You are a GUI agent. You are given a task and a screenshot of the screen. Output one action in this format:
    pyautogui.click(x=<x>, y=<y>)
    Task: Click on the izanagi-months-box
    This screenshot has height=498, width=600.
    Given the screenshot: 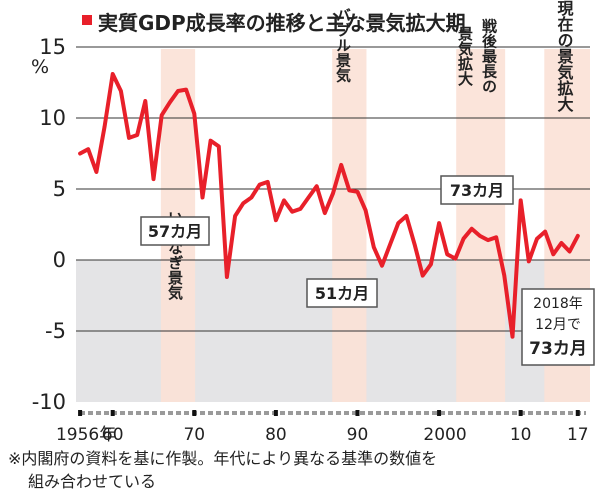 What is the action you would take?
    pyautogui.click(x=175, y=231)
    